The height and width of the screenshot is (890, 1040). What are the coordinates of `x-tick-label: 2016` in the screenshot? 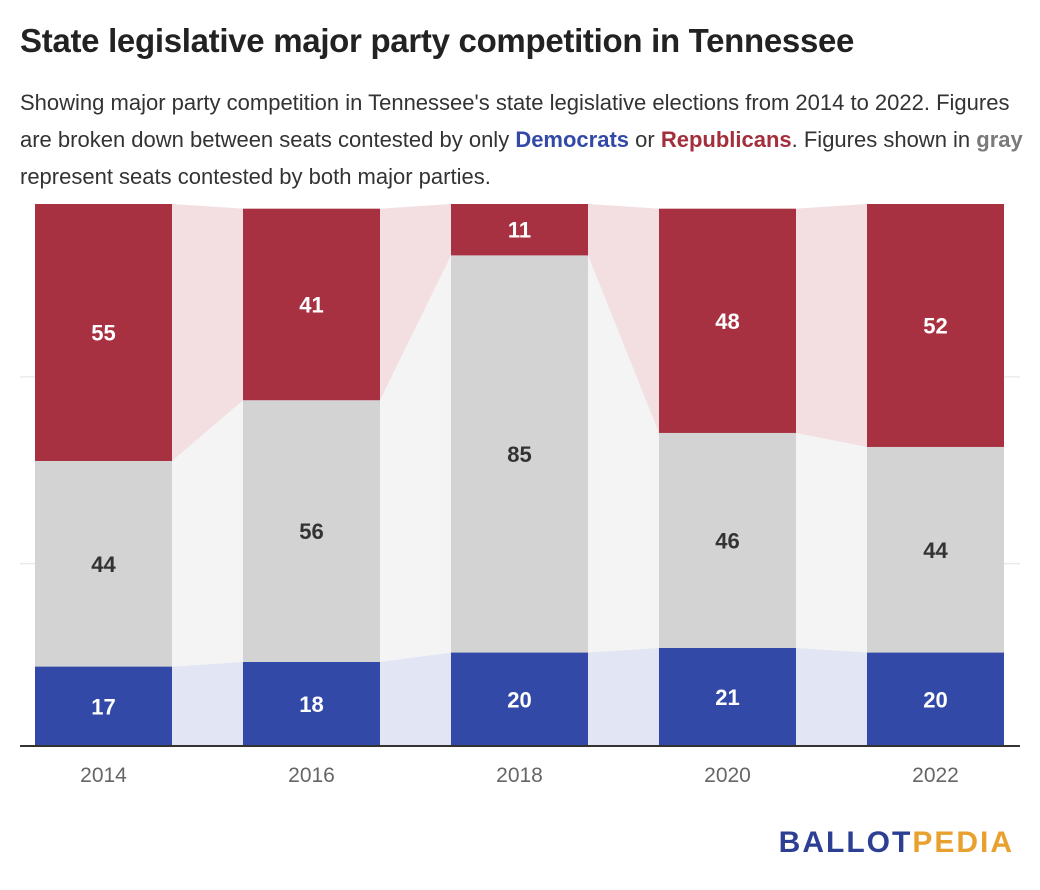 It's located at (311, 775).